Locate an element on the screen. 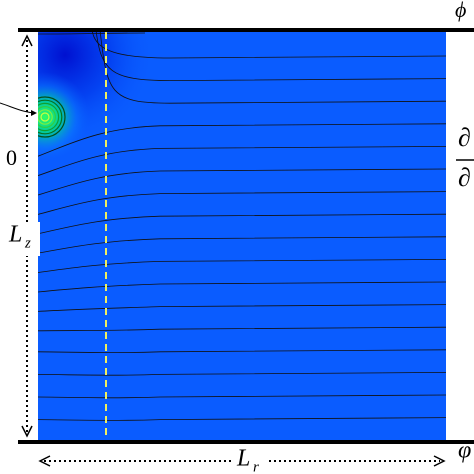 Image resolution: width=474 pixels, height=474 pixels. bottom-right-label: φ is located at coordinates (464, 451).